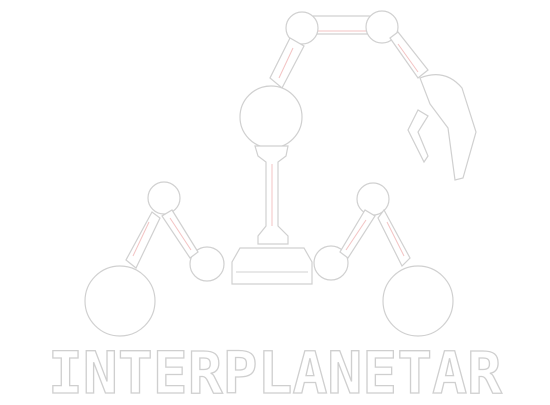  I want to click on right-leg-icon, so click(383, 259).